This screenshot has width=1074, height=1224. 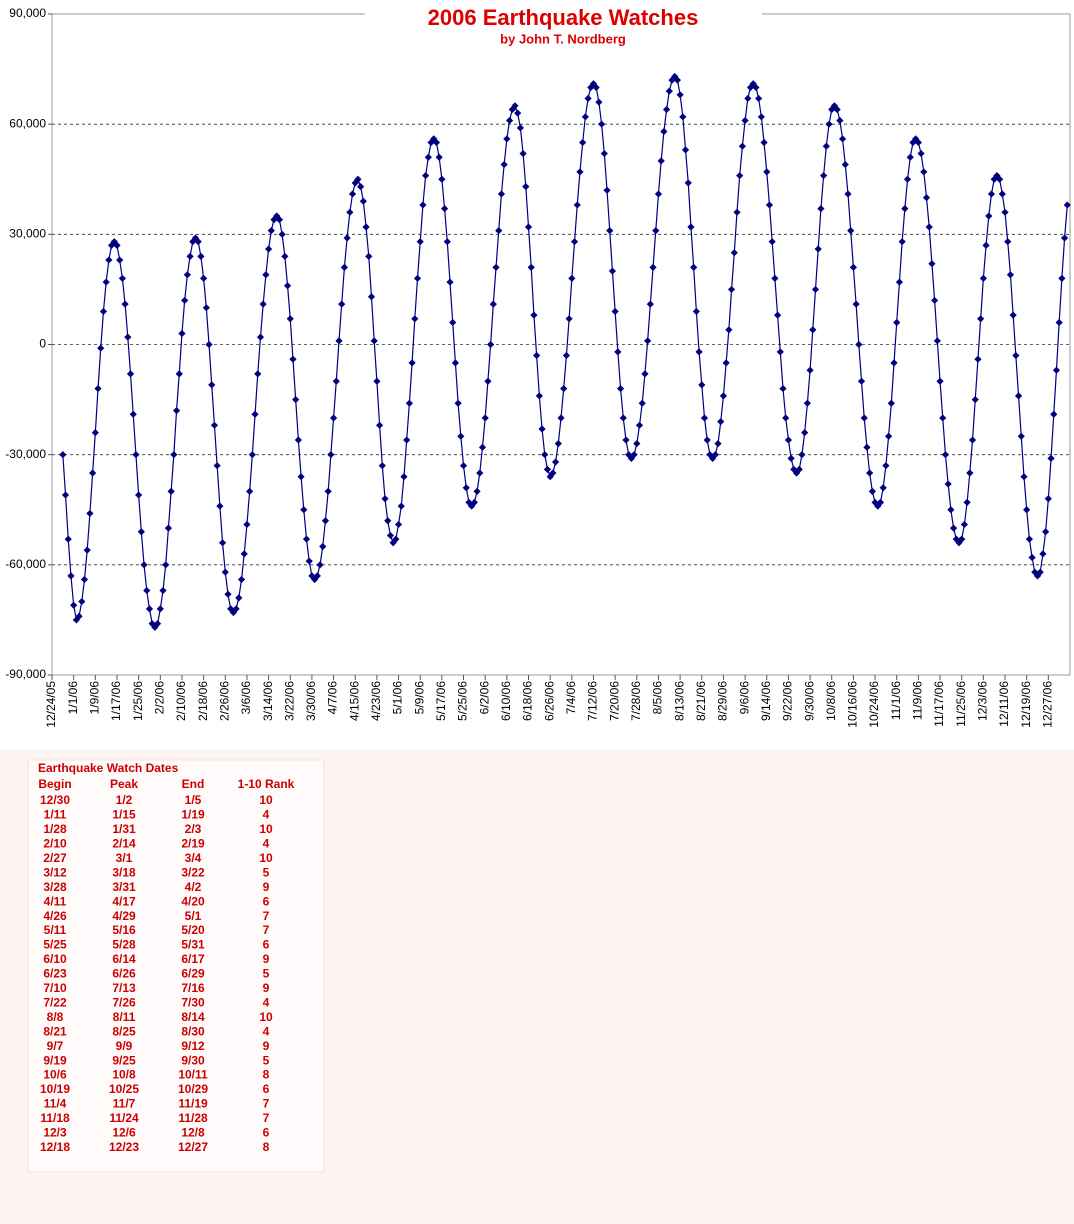 I want to click on x-tick-label: 11/17/06, so click(x=939, y=704).